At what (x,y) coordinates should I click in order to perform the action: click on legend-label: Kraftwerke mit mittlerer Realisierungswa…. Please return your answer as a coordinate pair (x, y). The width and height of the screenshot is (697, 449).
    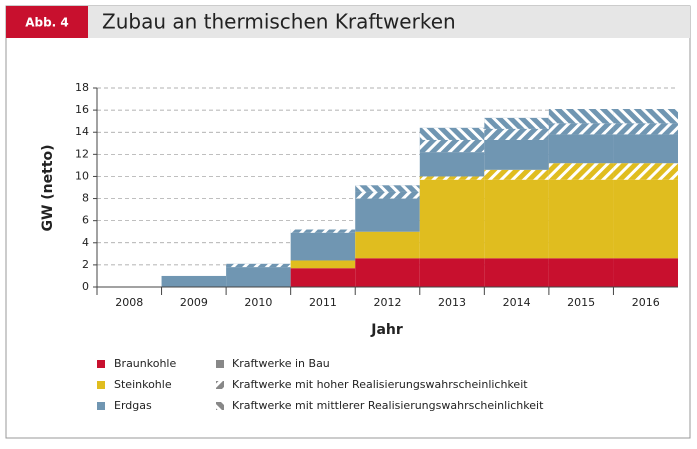
    Looking at the image, I should click on (388, 405).